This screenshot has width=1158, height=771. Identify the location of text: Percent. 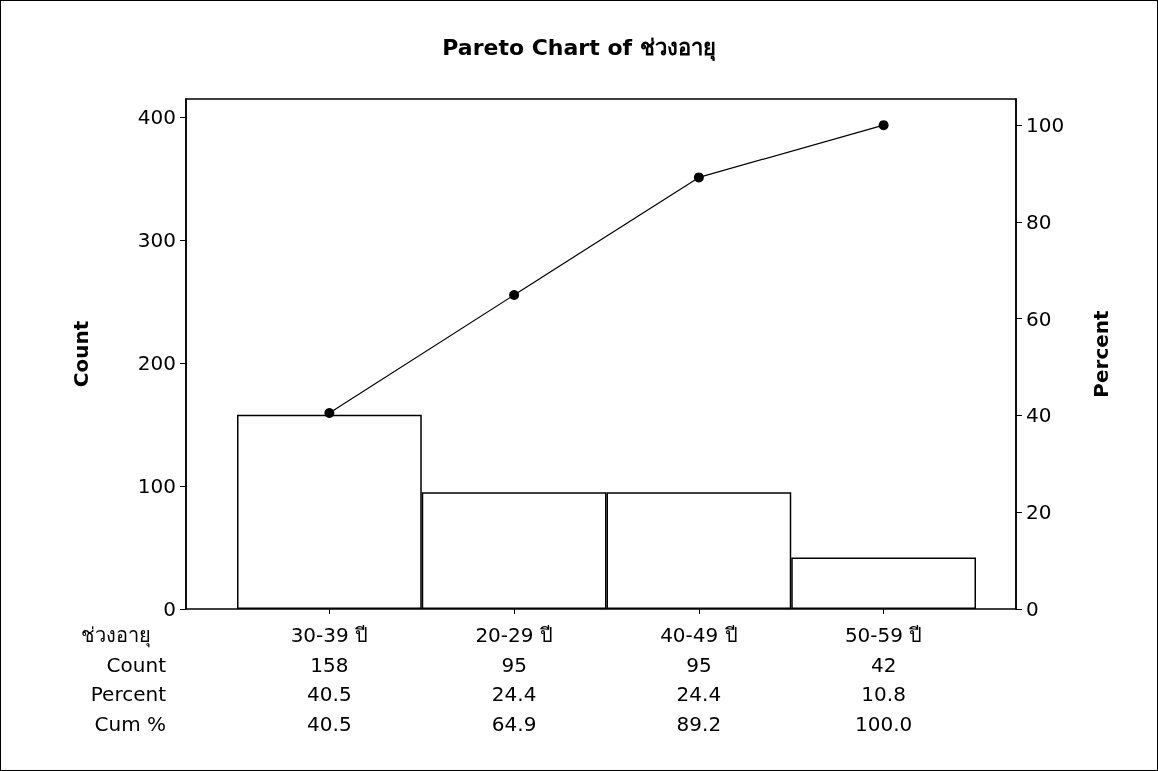
(128, 694).